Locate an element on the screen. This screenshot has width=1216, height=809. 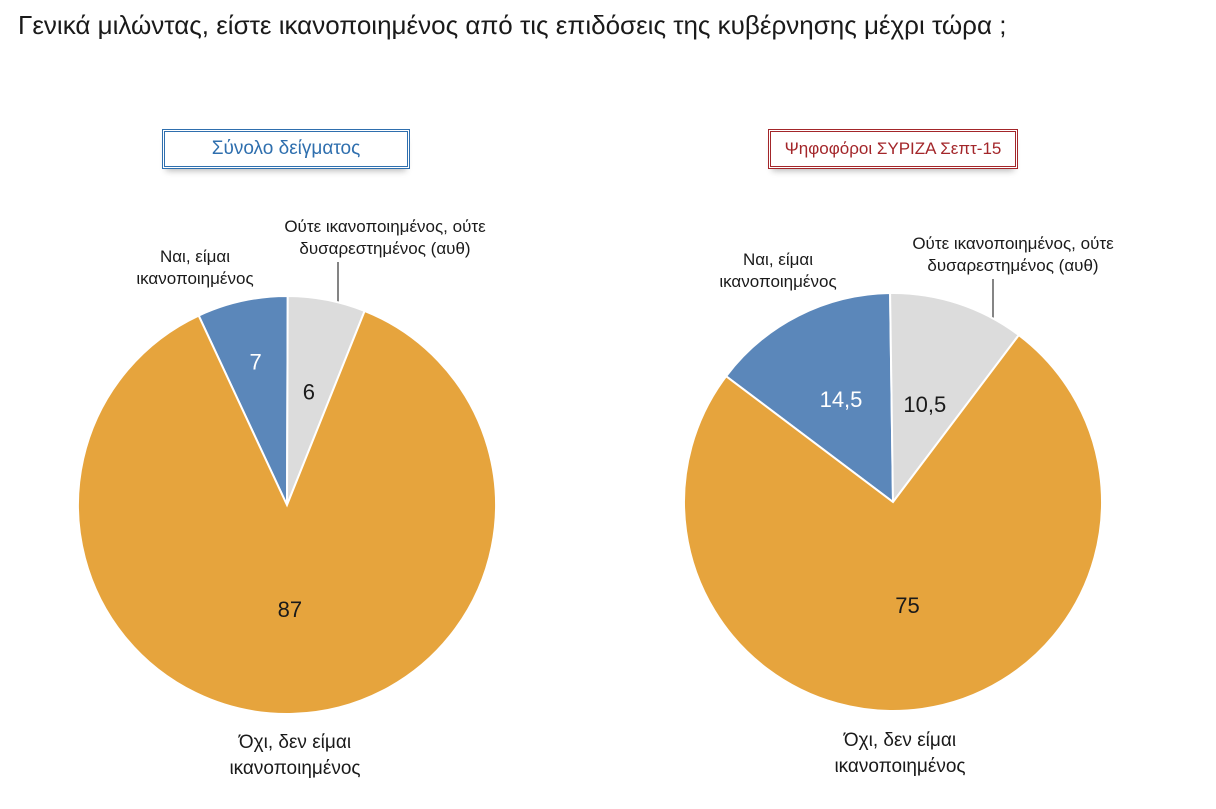
chart-1-value-label-yes: 7 is located at coordinates (255, 362).